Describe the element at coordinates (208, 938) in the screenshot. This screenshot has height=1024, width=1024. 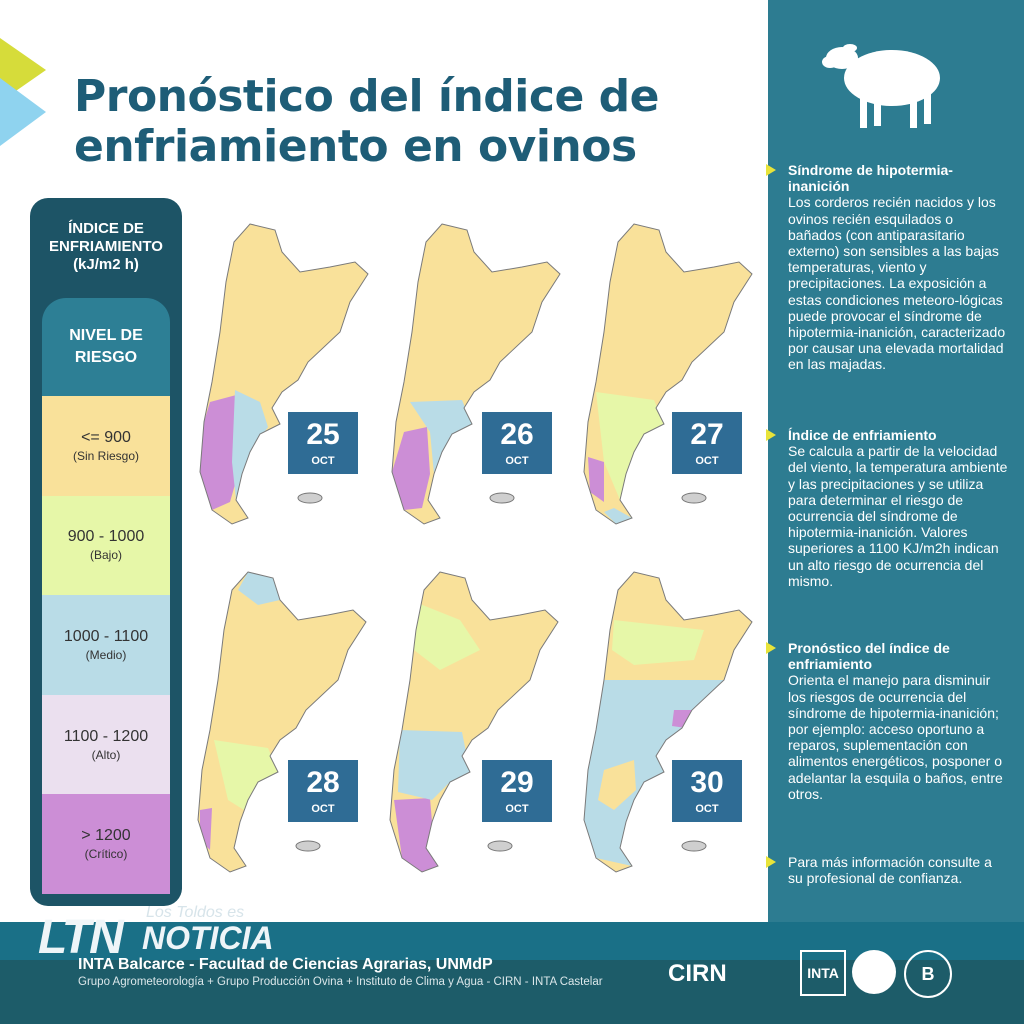
I see `watermark-noticia: NOTICIA` at that location.